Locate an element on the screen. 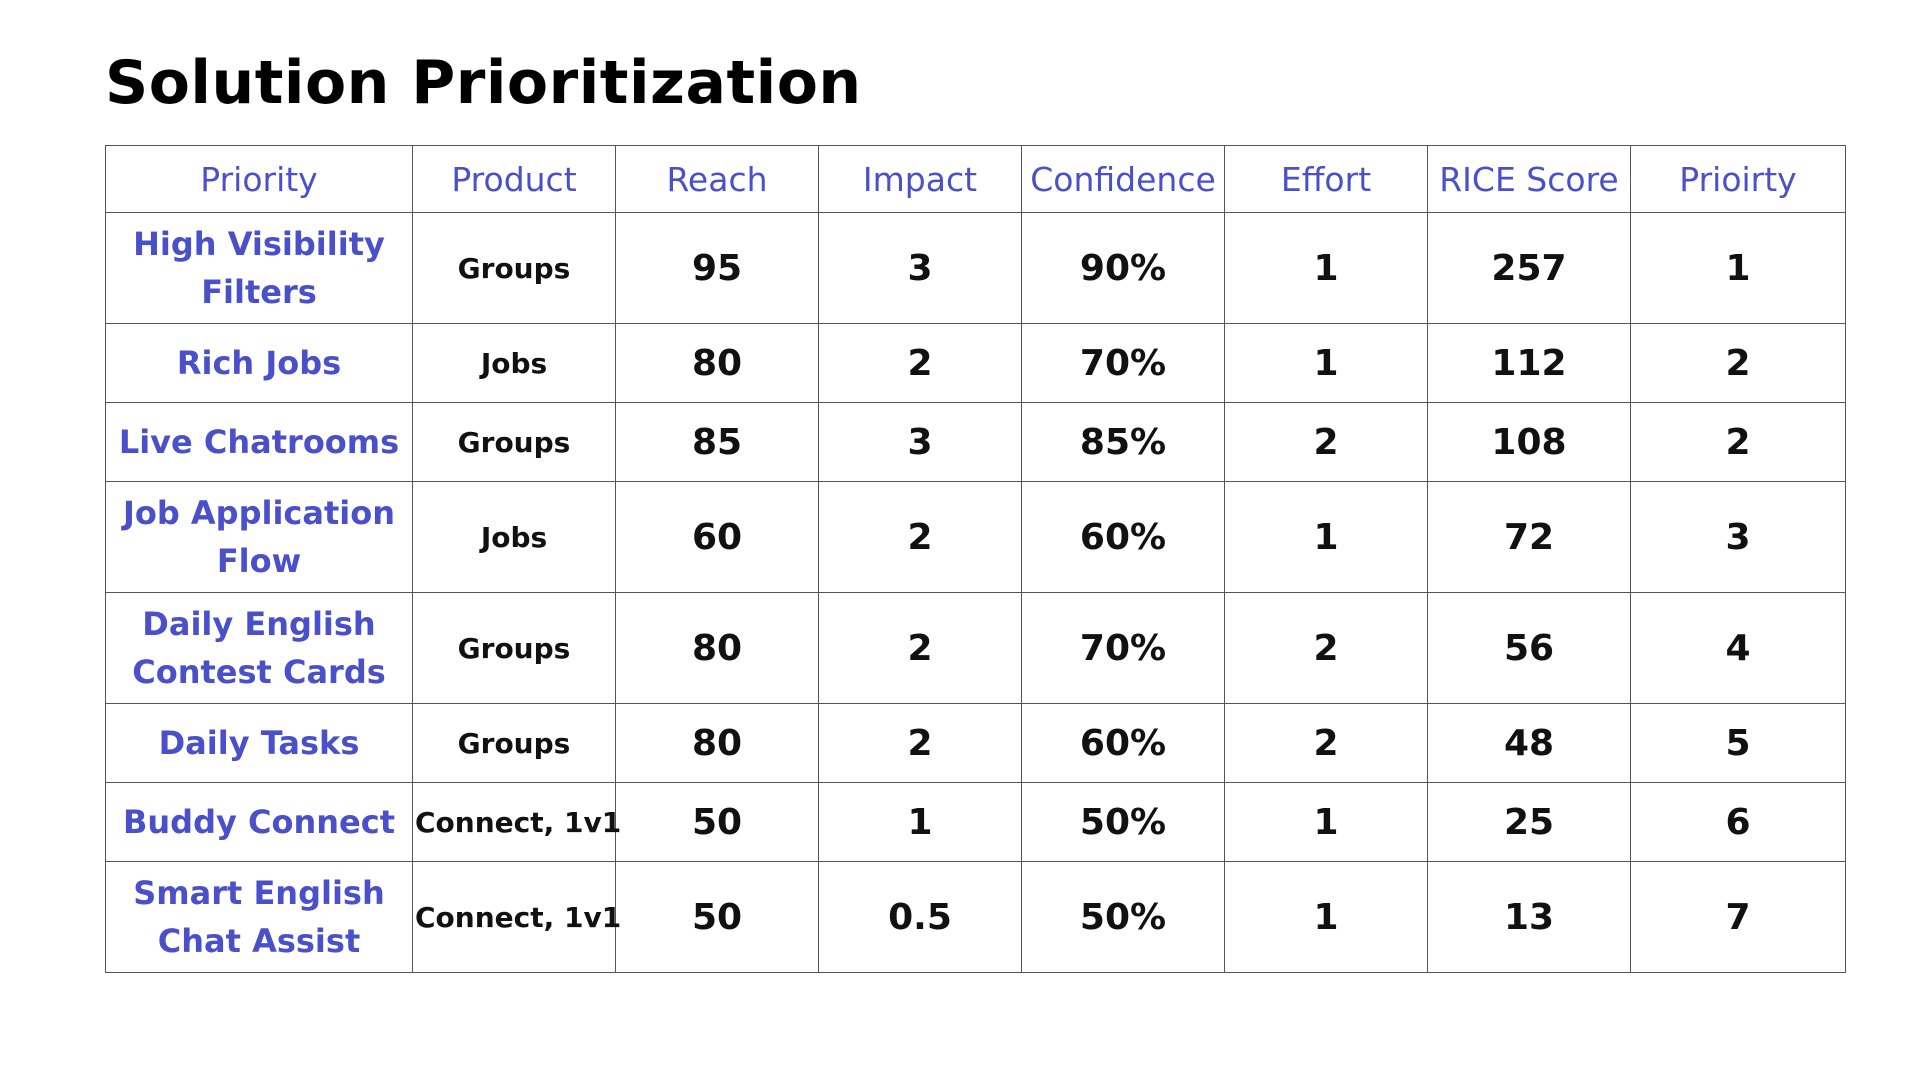 The height and width of the screenshot is (1080, 1920). rice-score-cell: 25 is located at coordinates (1529, 822).